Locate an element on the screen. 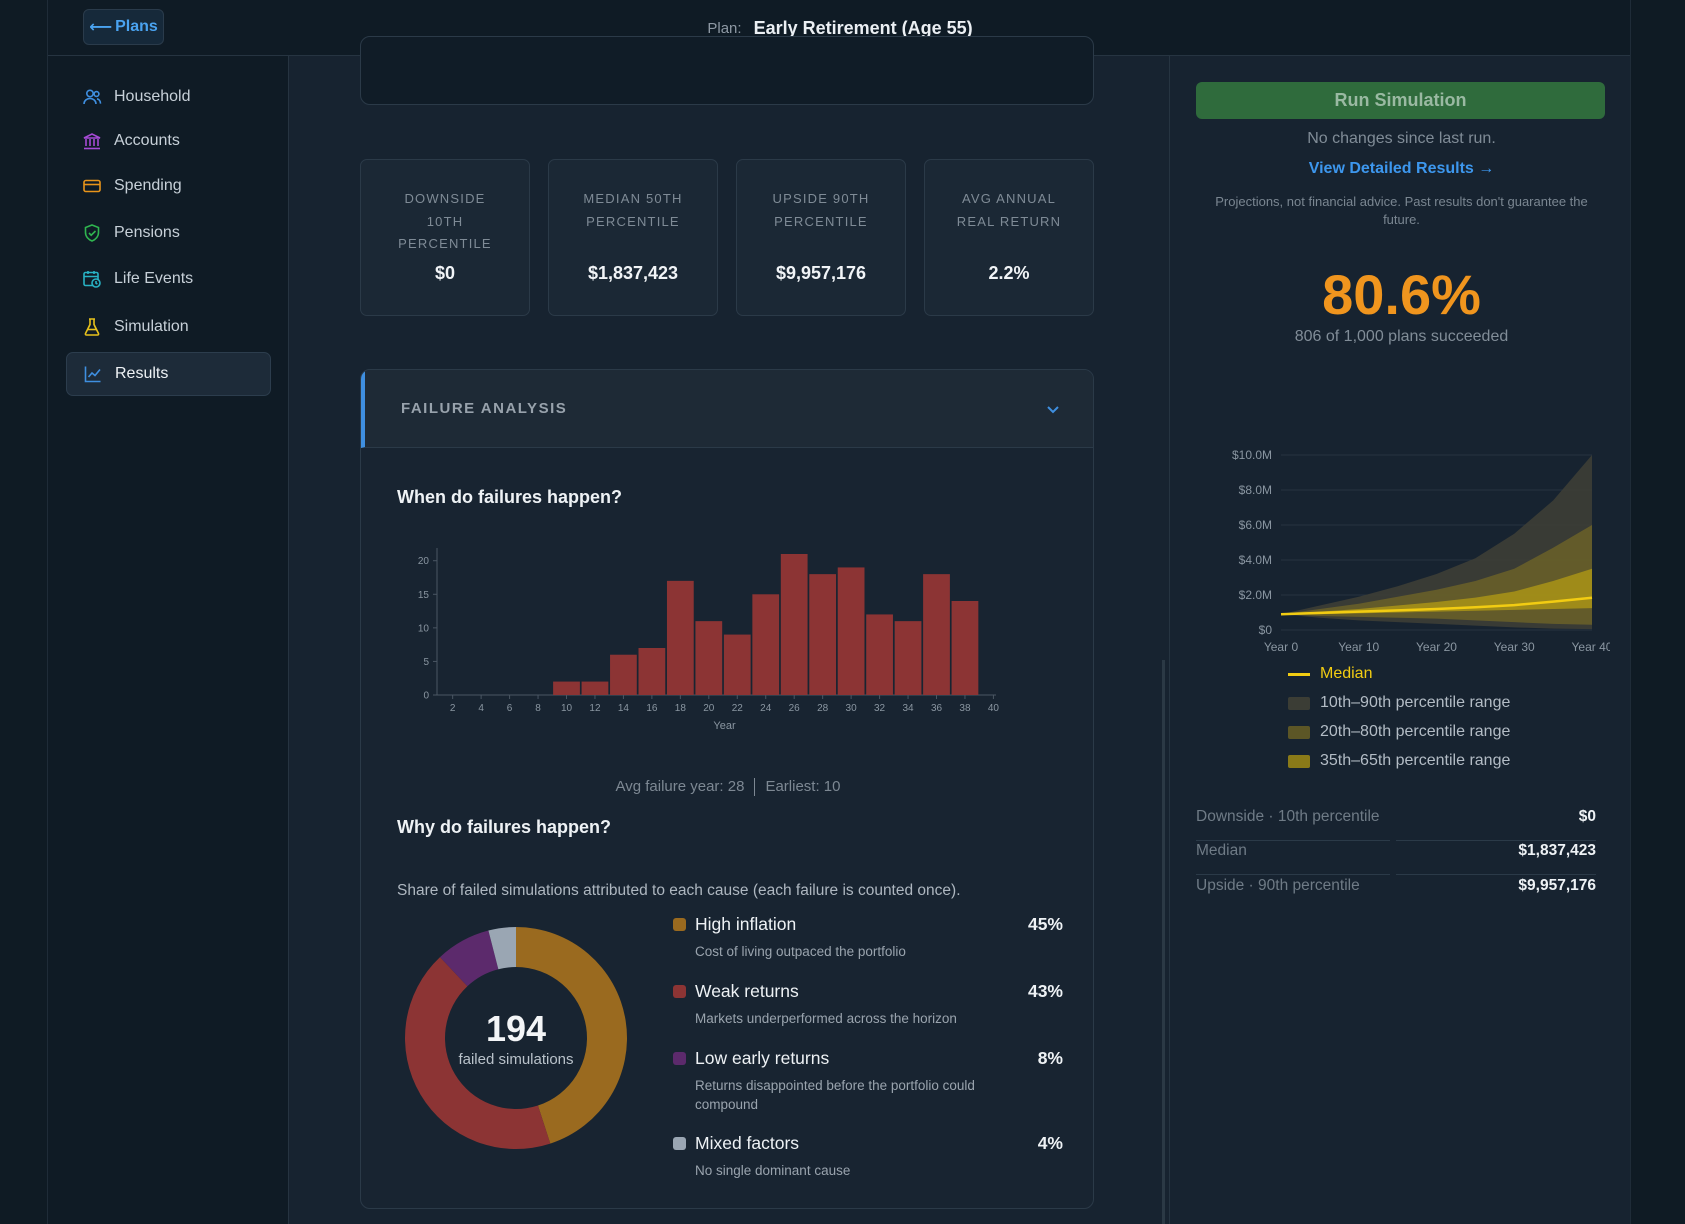  x-tick-label: 16 is located at coordinates (652, 708).